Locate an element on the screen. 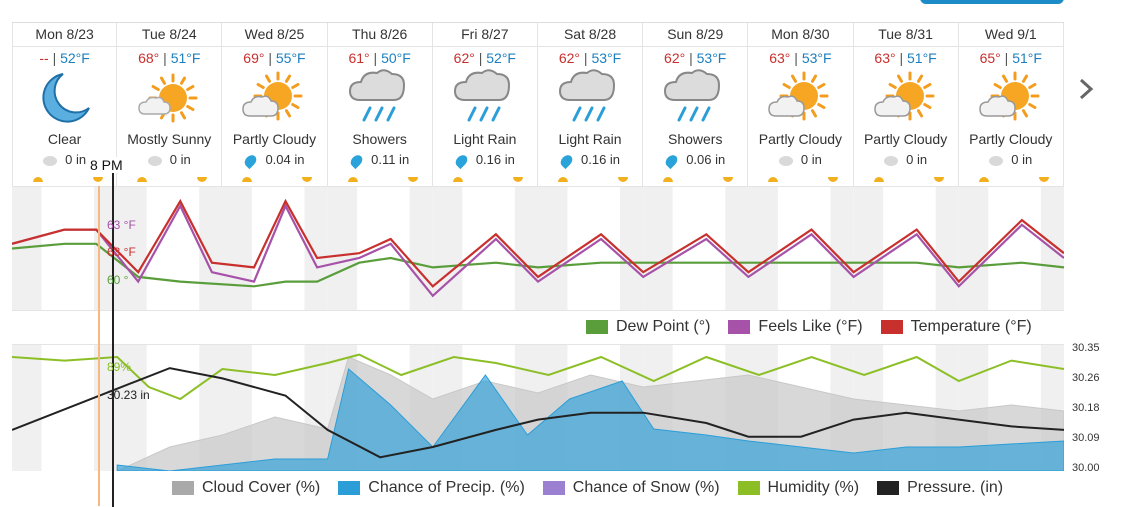 This screenshot has height=507, width=1125. day-precip-amount: 0.04 in is located at coordinates (285, 159).